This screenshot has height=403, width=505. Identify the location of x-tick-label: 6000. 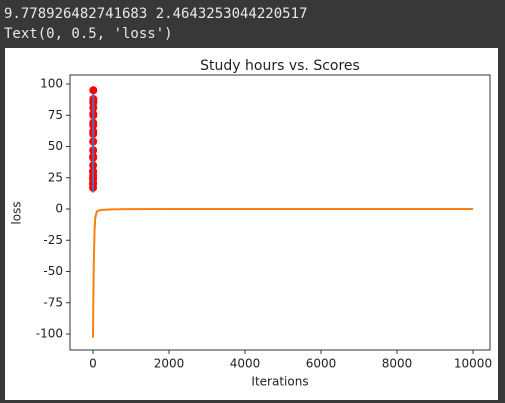
(321, 364).